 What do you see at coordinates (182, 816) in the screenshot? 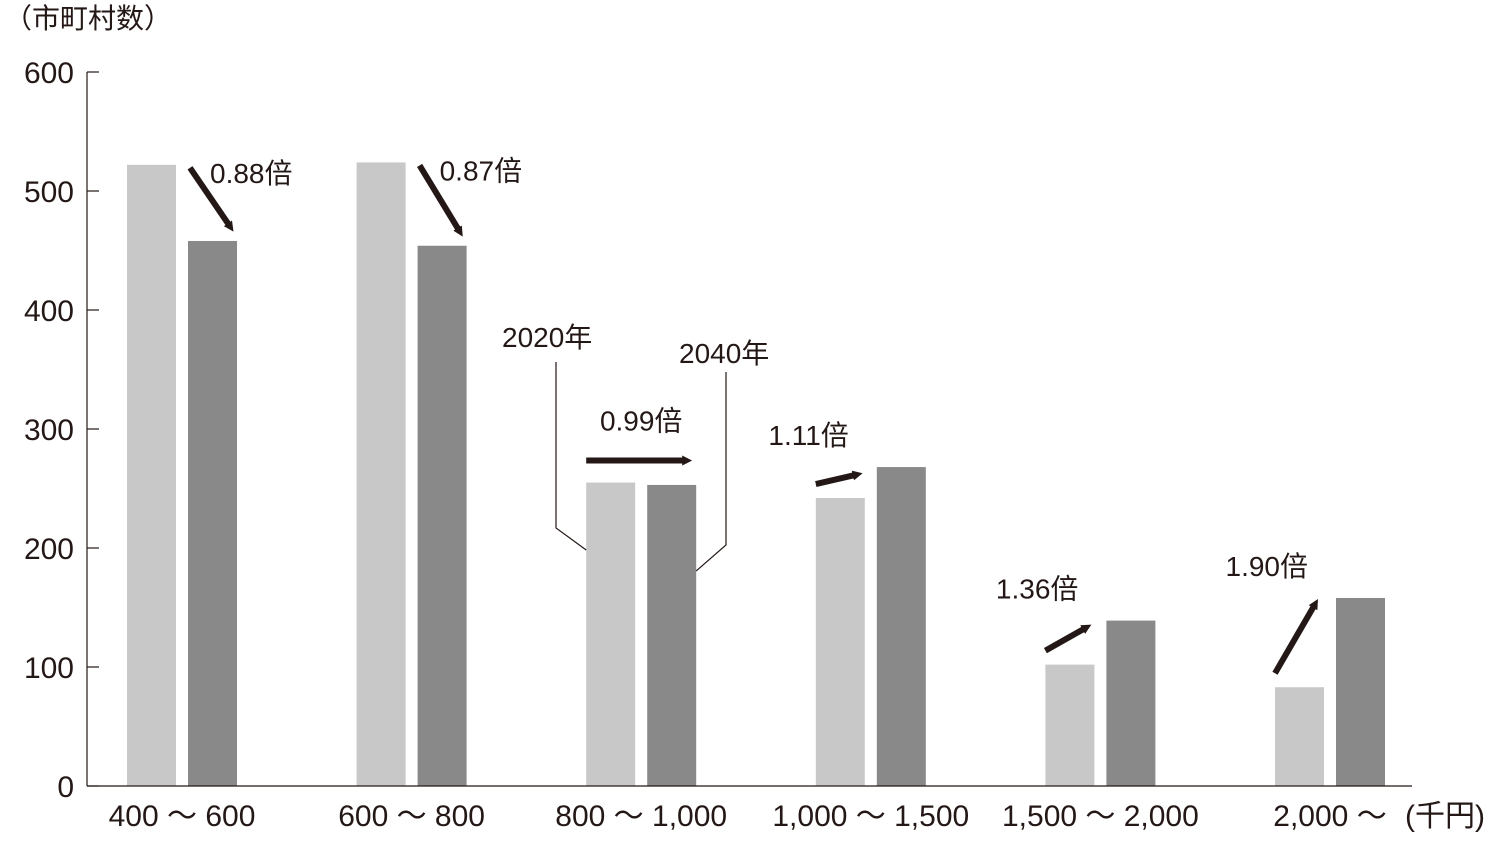
I see `x-category-label: 400 ～ 600` at bounding box center [182, 816].